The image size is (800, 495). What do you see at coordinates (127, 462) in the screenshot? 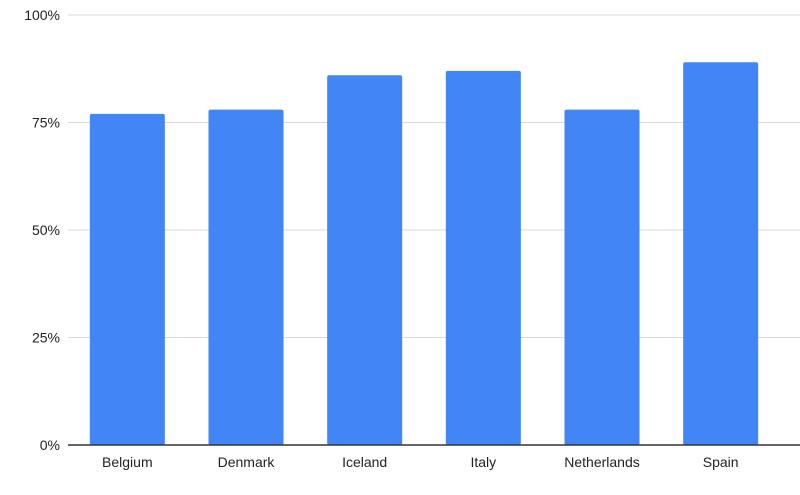
I see `x-tick-label: Belgium` at bounding box center [127, 462].